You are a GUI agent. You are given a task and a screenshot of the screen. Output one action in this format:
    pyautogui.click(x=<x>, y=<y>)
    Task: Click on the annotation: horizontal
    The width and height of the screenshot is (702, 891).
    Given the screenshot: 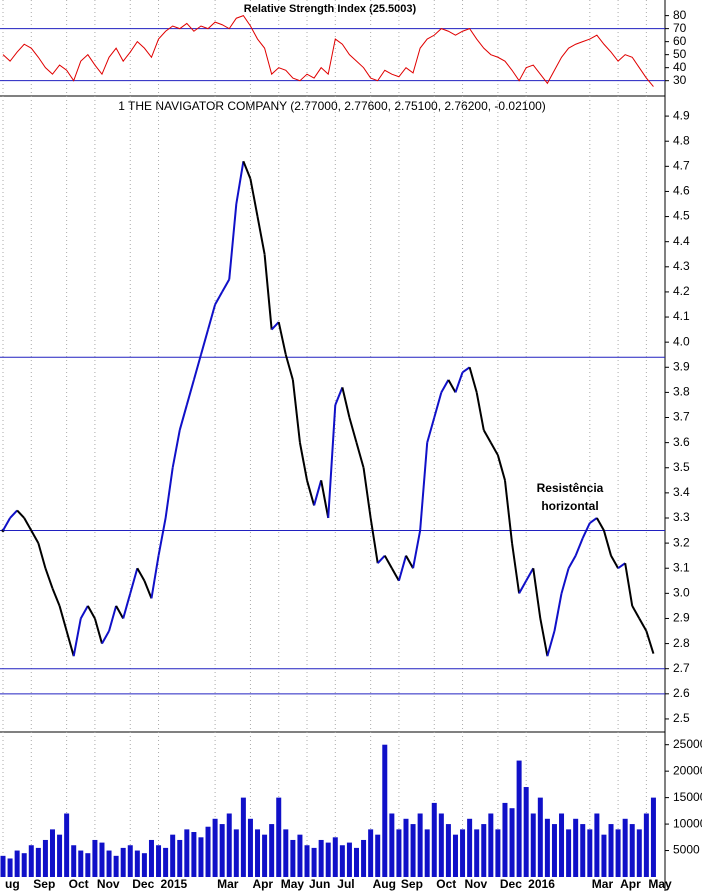 What is the action you would take?
    pyautogui.click(x=569, y=506)
    